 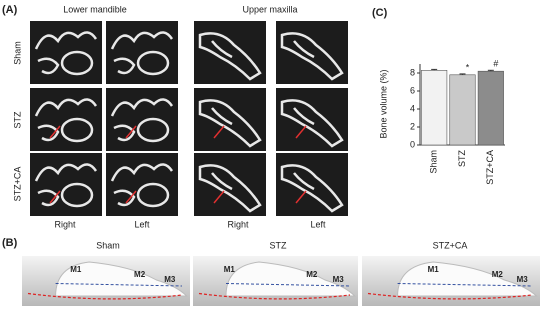 What do you see at coordinates (95, 9) in the screenshot?
I see `group-title: Lower mandible` at bounding box center [95, 9].